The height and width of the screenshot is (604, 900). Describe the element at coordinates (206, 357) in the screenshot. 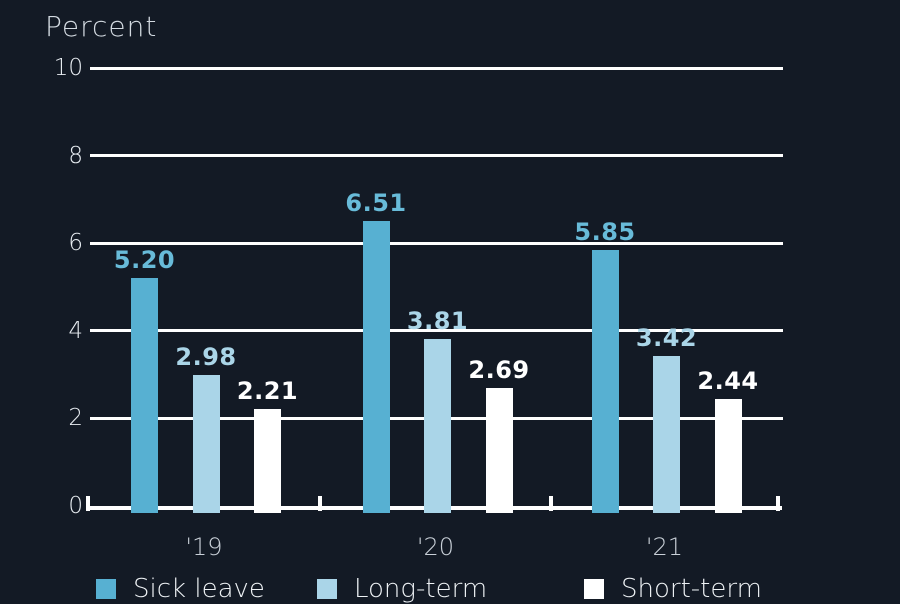

I see `bar-value-label: 2.98` at that location.